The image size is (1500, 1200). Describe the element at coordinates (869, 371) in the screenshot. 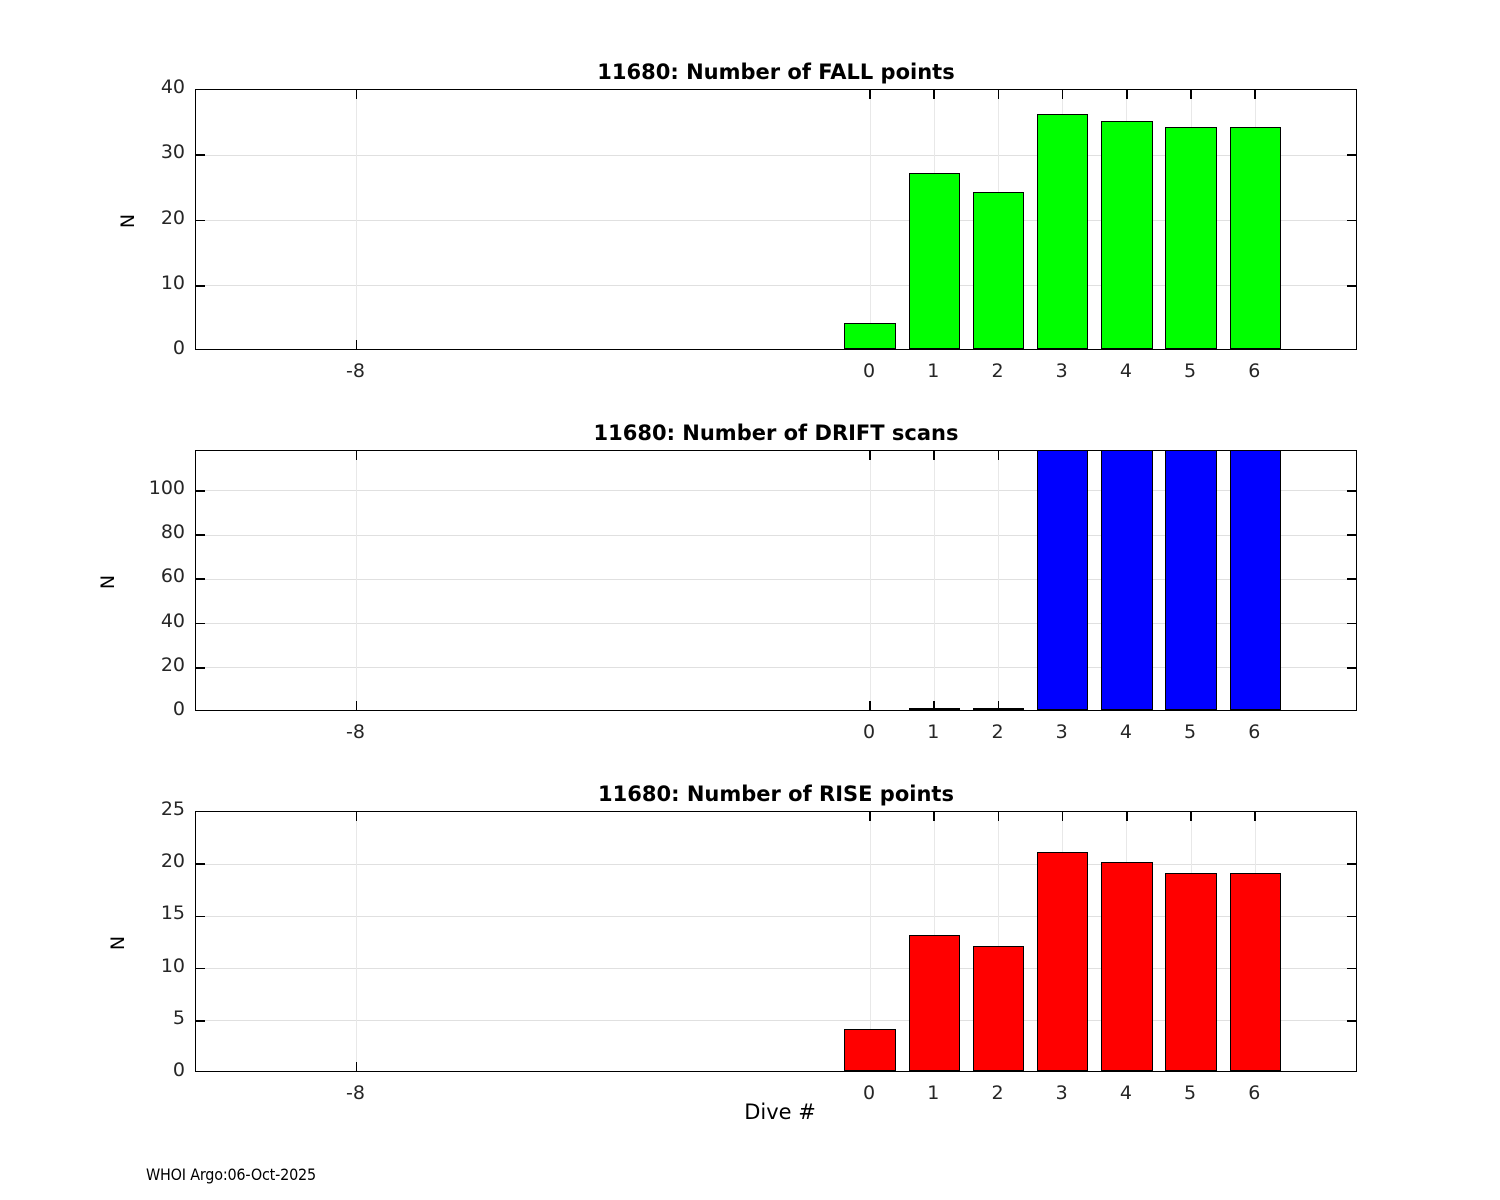

I see `x-tick-label-fall: 0` at that location.